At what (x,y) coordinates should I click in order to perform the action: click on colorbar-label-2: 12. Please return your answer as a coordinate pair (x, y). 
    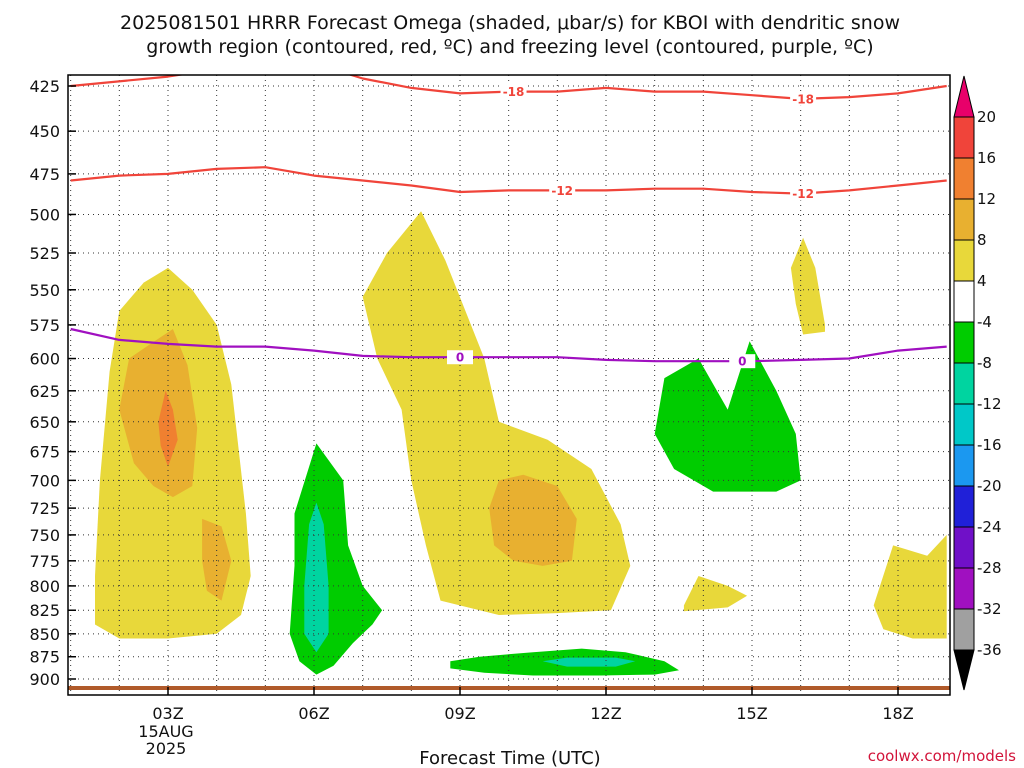
    Looking at the image, I should click on (986, 199).